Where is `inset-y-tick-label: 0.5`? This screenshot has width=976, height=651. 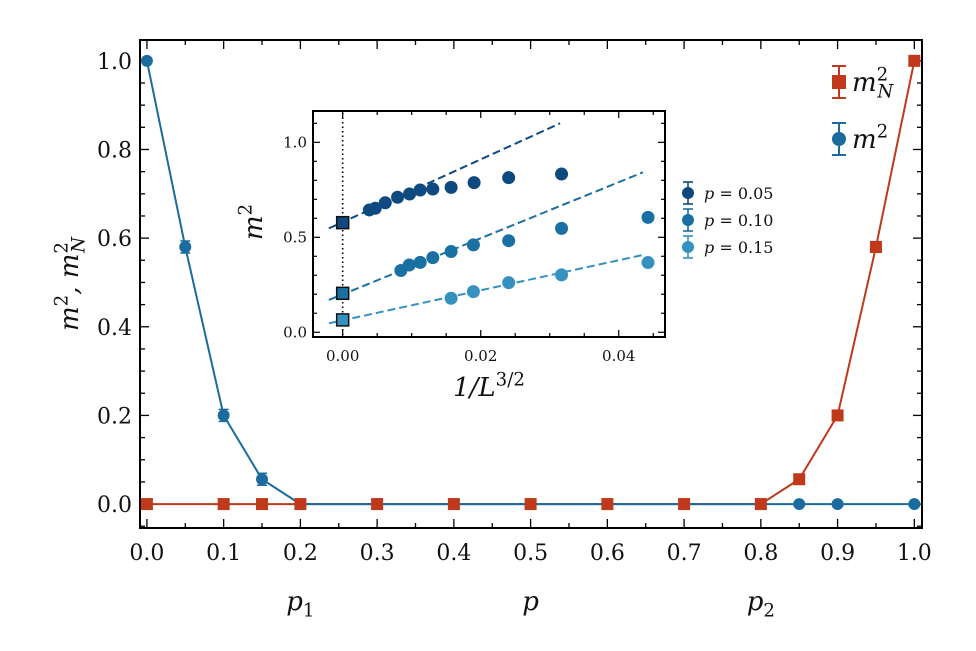 inset-y-tick-label: 0.5 is located at coordinates (295, 237).